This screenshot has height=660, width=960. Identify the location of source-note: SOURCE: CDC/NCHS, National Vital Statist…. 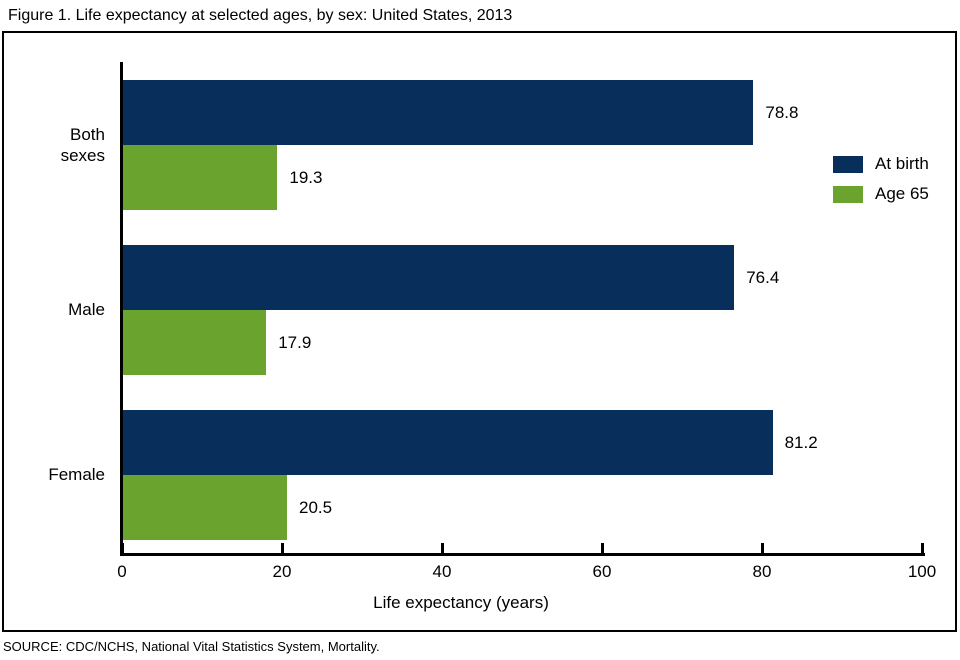
(191, 646).